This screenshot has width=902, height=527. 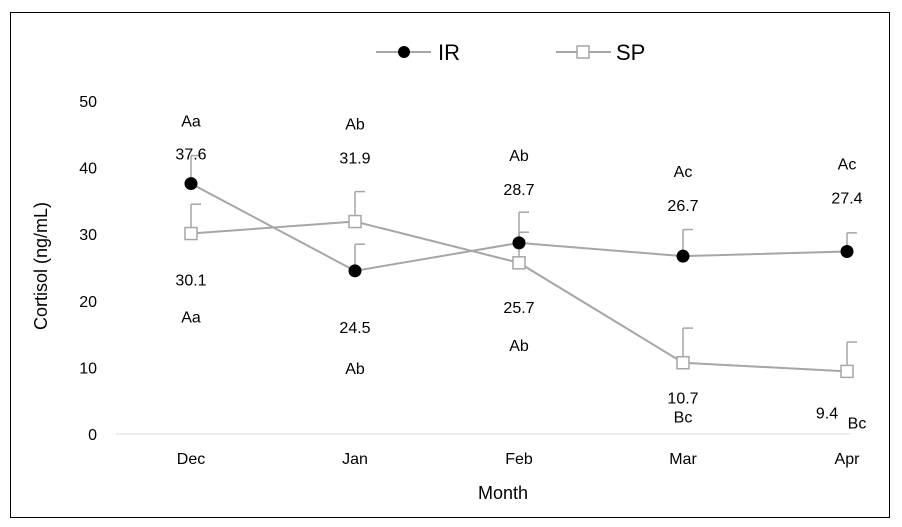 What do you see at coordinates (519, 156) in the screenshot?
I see `letter-label-ir-2: Ab` at bounding box center [519, 156].